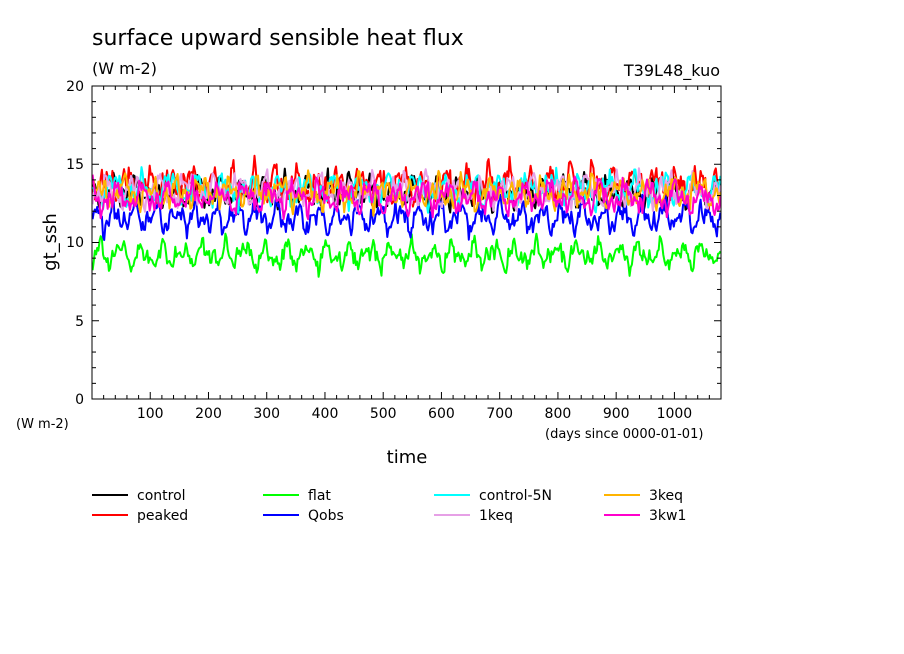 This screenshot has height=654, width=904. Describe the element at coordinates (675, 414) in the screenshot. I see `x-tick-label-1000: 1000` at that location.